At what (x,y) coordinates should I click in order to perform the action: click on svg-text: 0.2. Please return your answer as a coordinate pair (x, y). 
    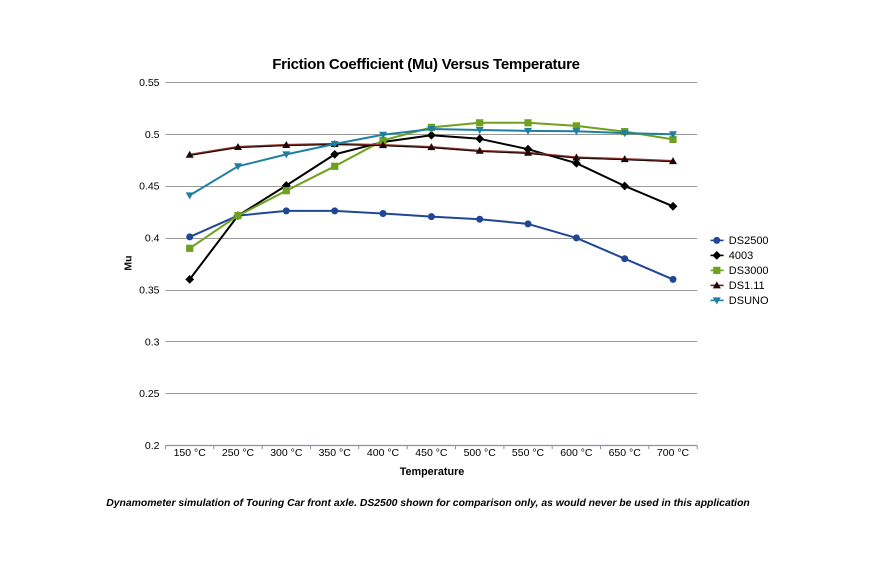
    Looking at the image, I should click on (152, 446).